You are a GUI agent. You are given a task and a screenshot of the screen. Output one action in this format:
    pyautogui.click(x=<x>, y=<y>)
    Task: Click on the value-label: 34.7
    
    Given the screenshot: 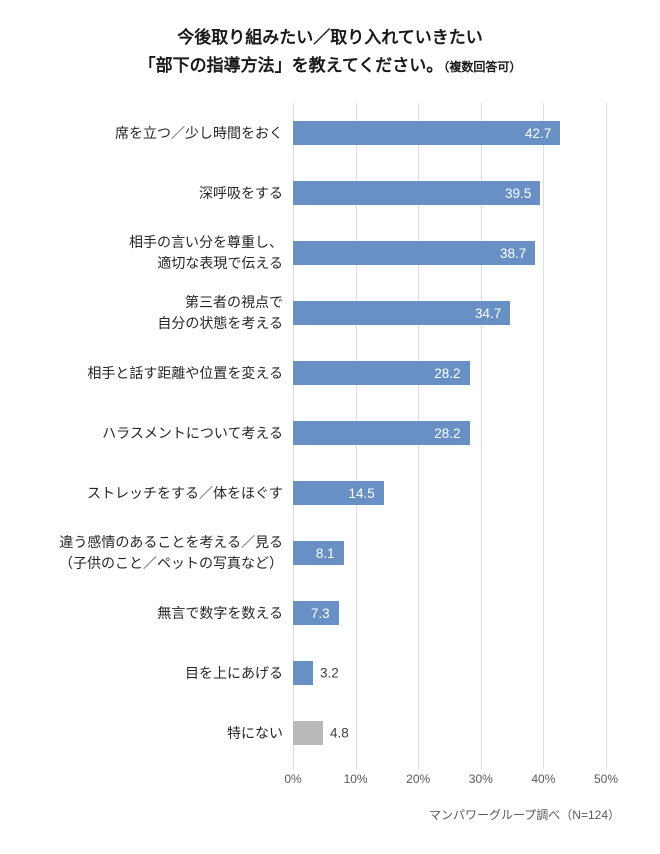 What is the action you would take?
    pyautogui.click(x=488, y=313)
    